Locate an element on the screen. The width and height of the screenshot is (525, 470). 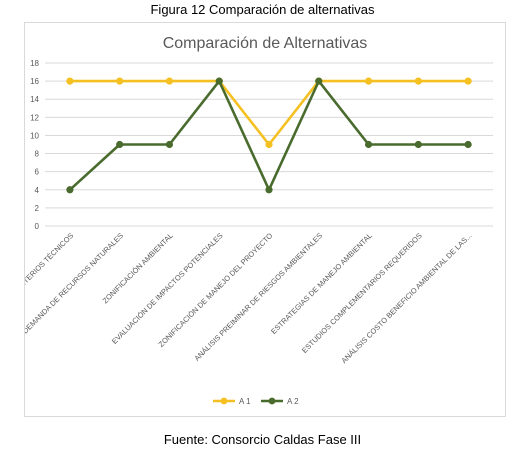
x-tick-label: ESTRATEGIAS DE MANEJO AMBIENTAL is located at coordinates (321, 283).